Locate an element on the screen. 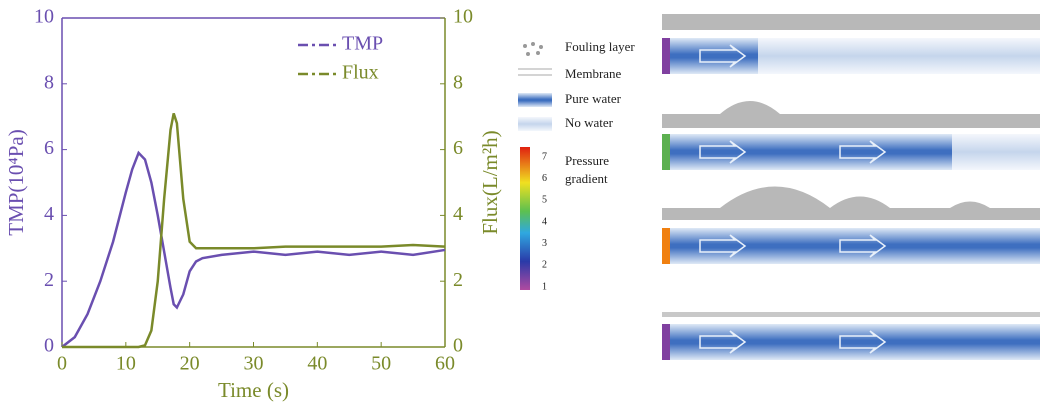 This screenshot has width=1040, height=407. y2-tick-label: 2 is located at coordinates (458, 280).